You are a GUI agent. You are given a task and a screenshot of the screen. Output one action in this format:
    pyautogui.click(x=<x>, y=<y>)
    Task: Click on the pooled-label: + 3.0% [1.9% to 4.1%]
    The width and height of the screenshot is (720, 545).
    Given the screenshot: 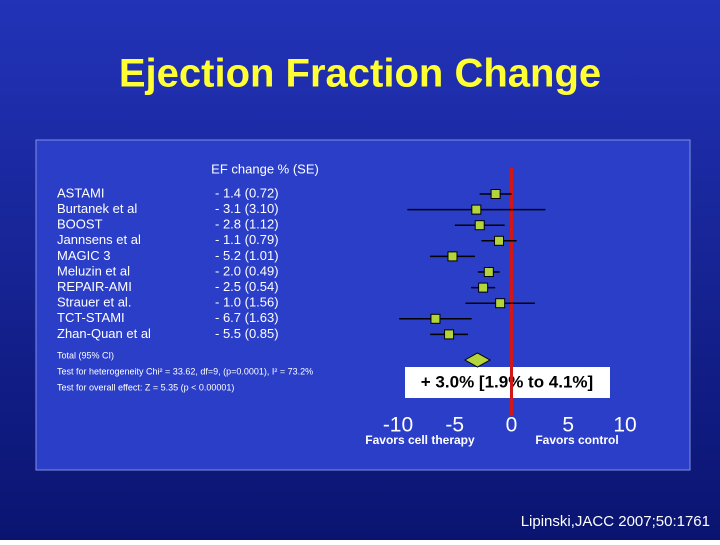 What is the action you would take?
    pyautogui.click(x=507, y=381)
    